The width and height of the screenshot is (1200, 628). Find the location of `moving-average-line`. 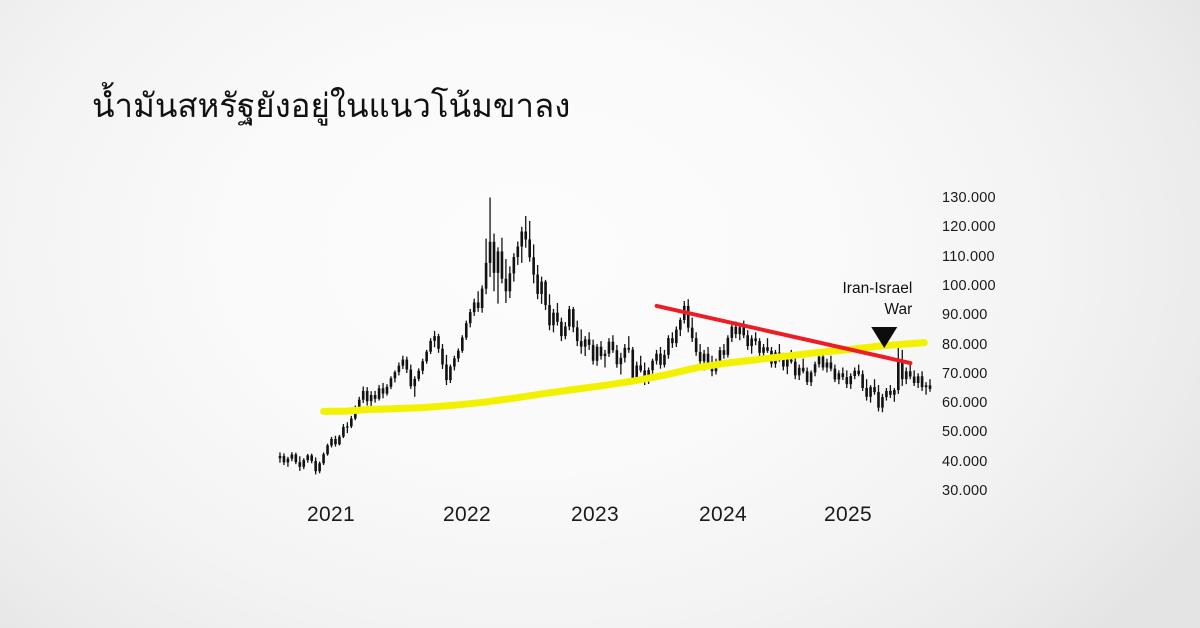

moving-average-line is located at coordinates (624, 377).